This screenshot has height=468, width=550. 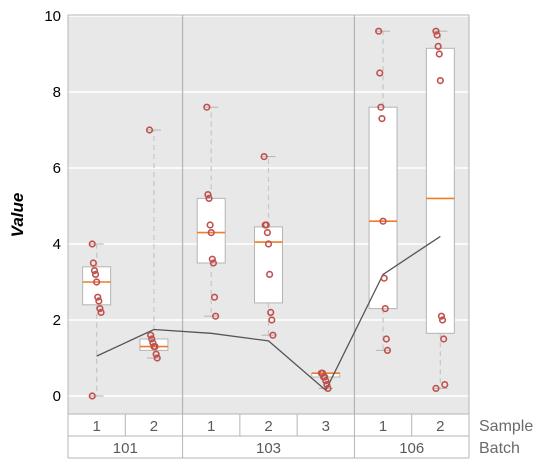 What do you see at coordinates (57, 244) in the screenshot?
I see `y-tick-label: 4` at bounding box center [57, 244].